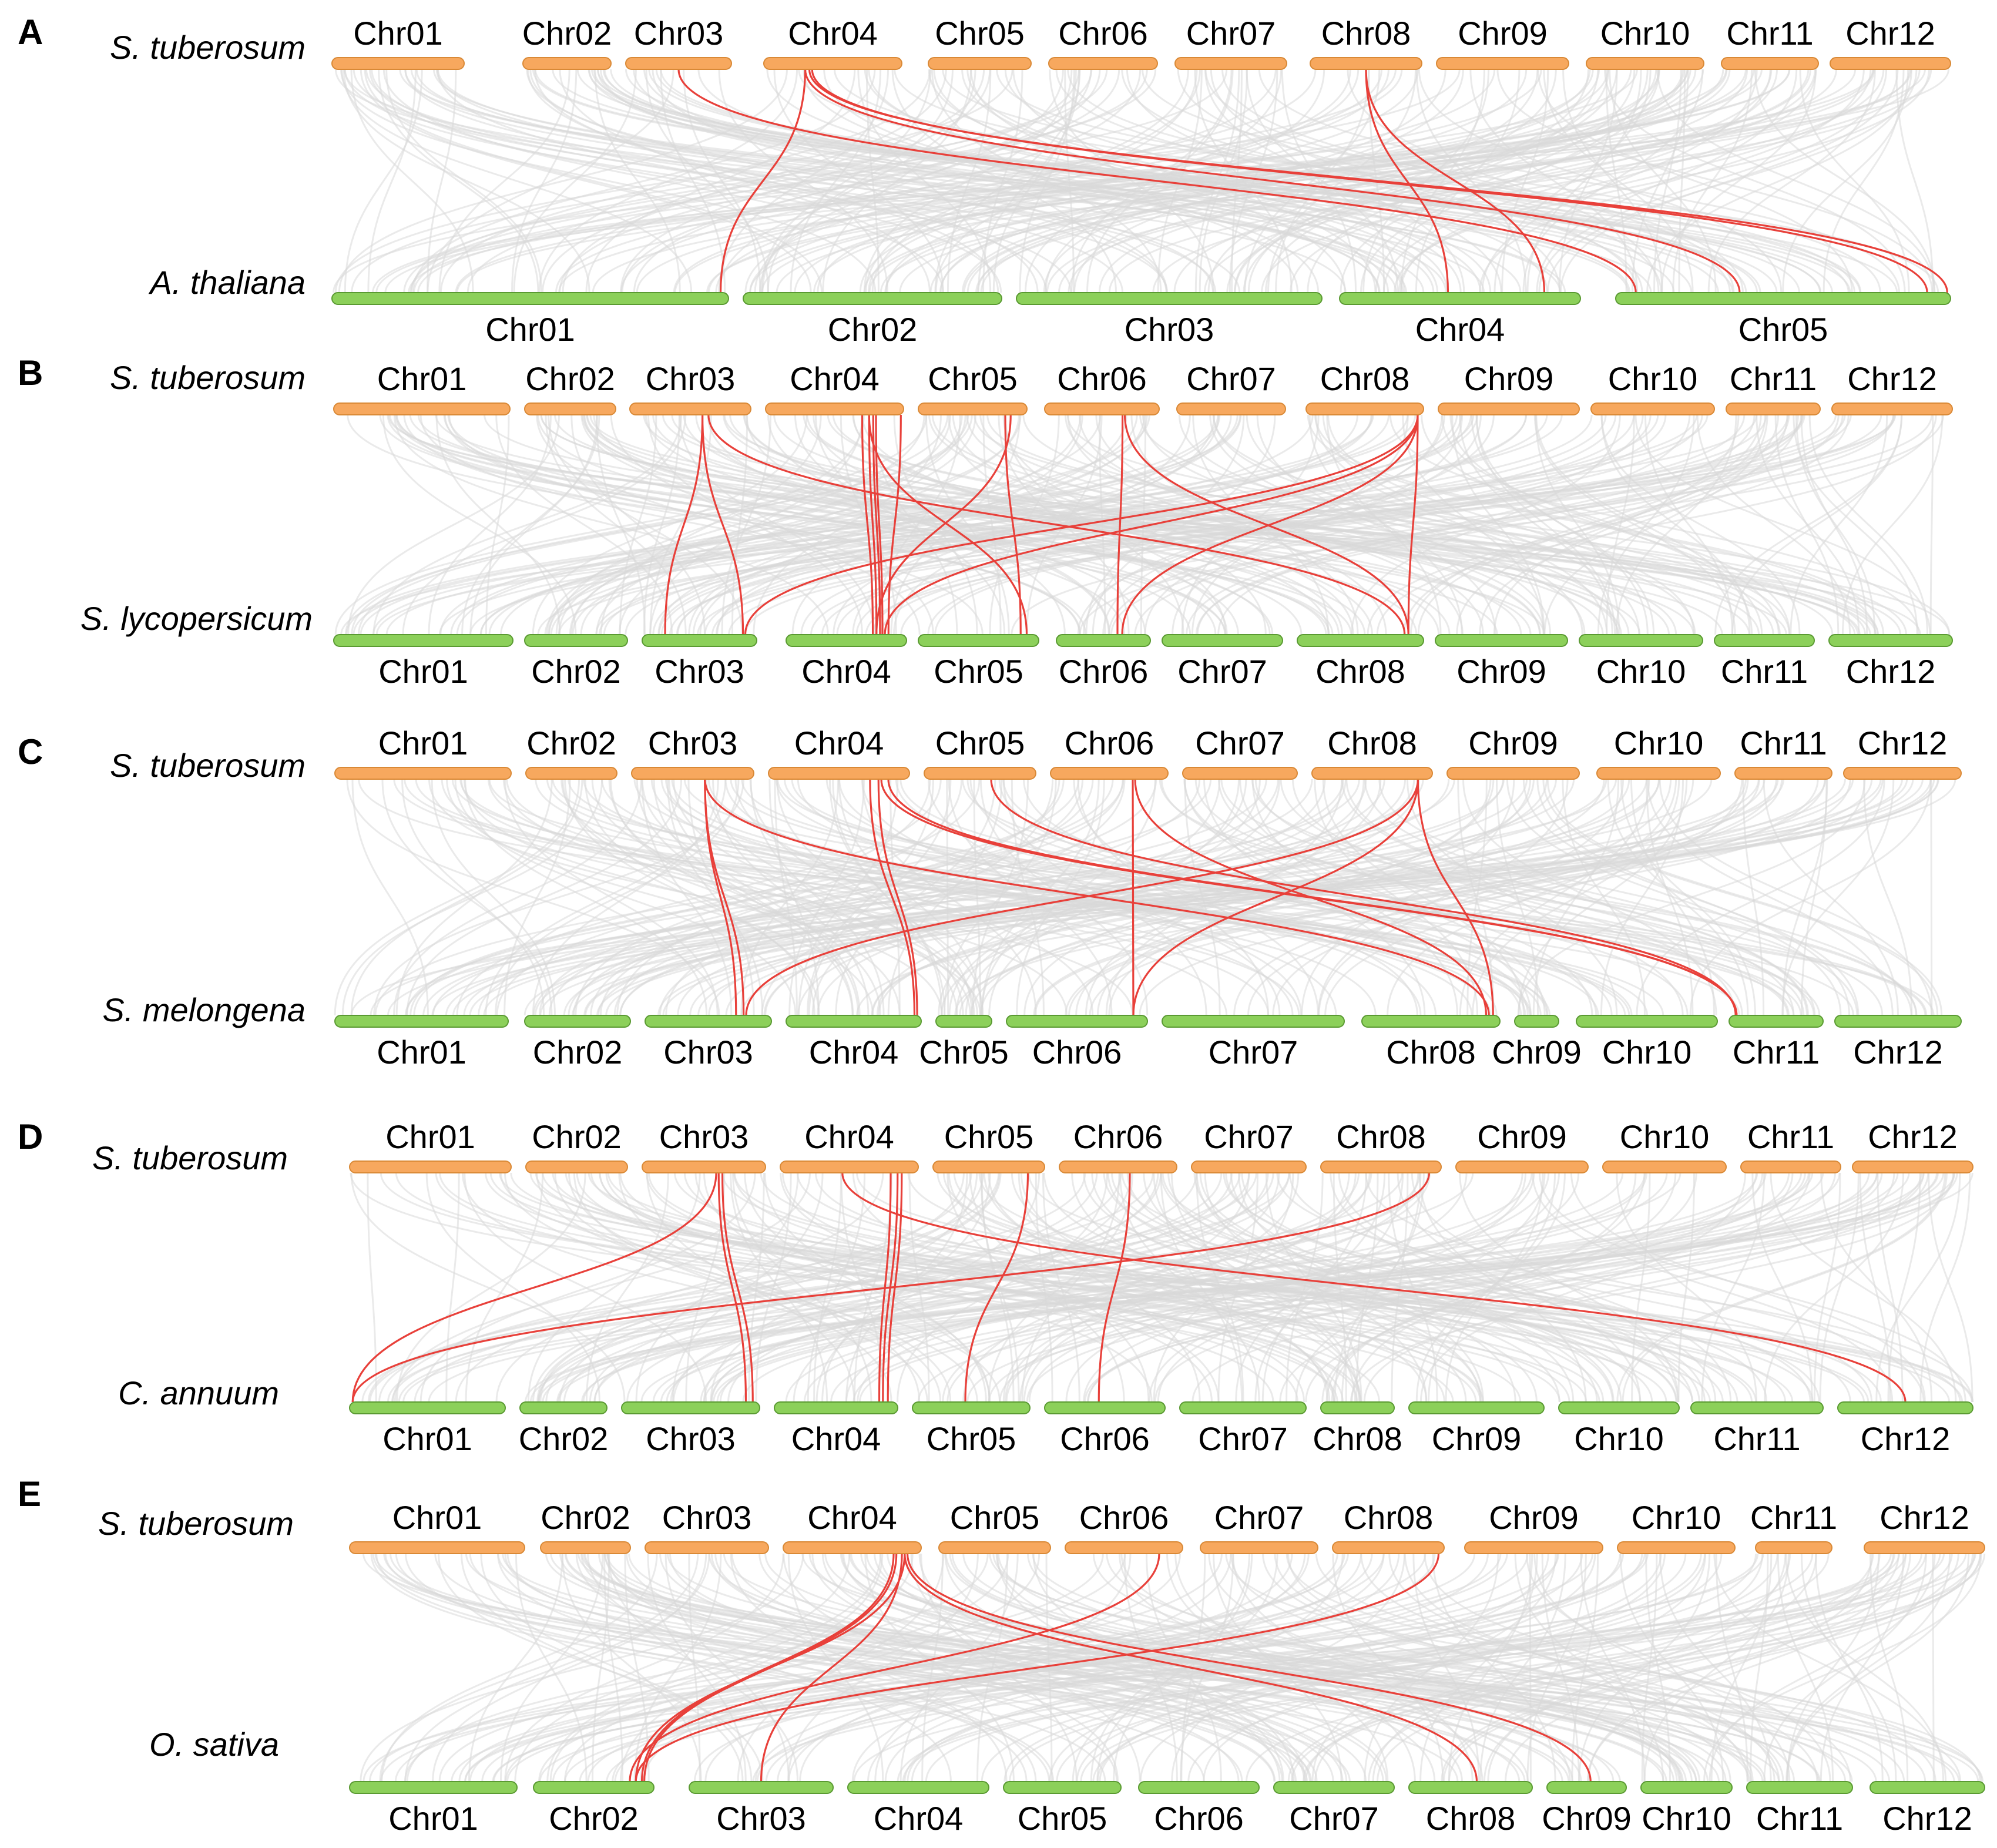 The height and width of the screenshot is (1848, 1997). I want to click on bottom-chromosome-label: Chr12, so click(1898, 1052).